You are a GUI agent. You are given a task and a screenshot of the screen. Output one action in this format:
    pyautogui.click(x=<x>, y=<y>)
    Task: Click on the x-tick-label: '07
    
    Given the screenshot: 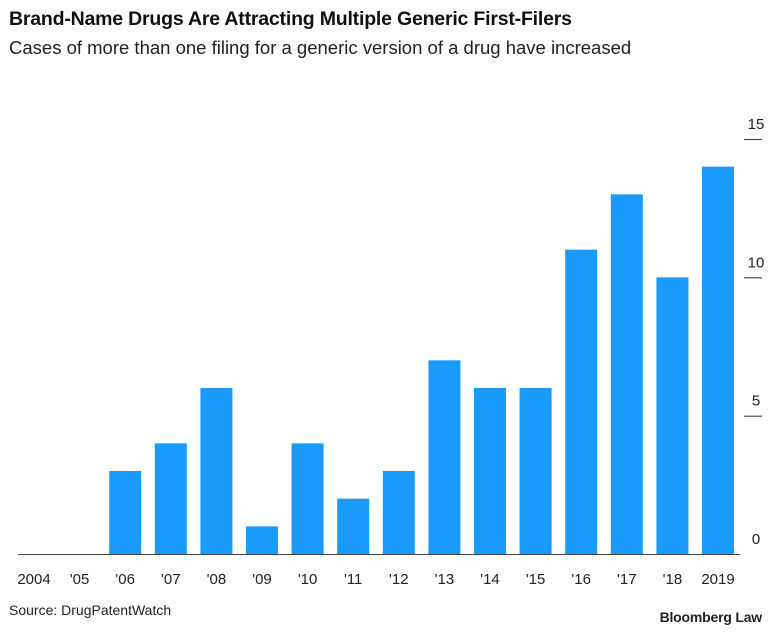 What is the action you would take?
    pyautogui.click(x=171, y=579)
    